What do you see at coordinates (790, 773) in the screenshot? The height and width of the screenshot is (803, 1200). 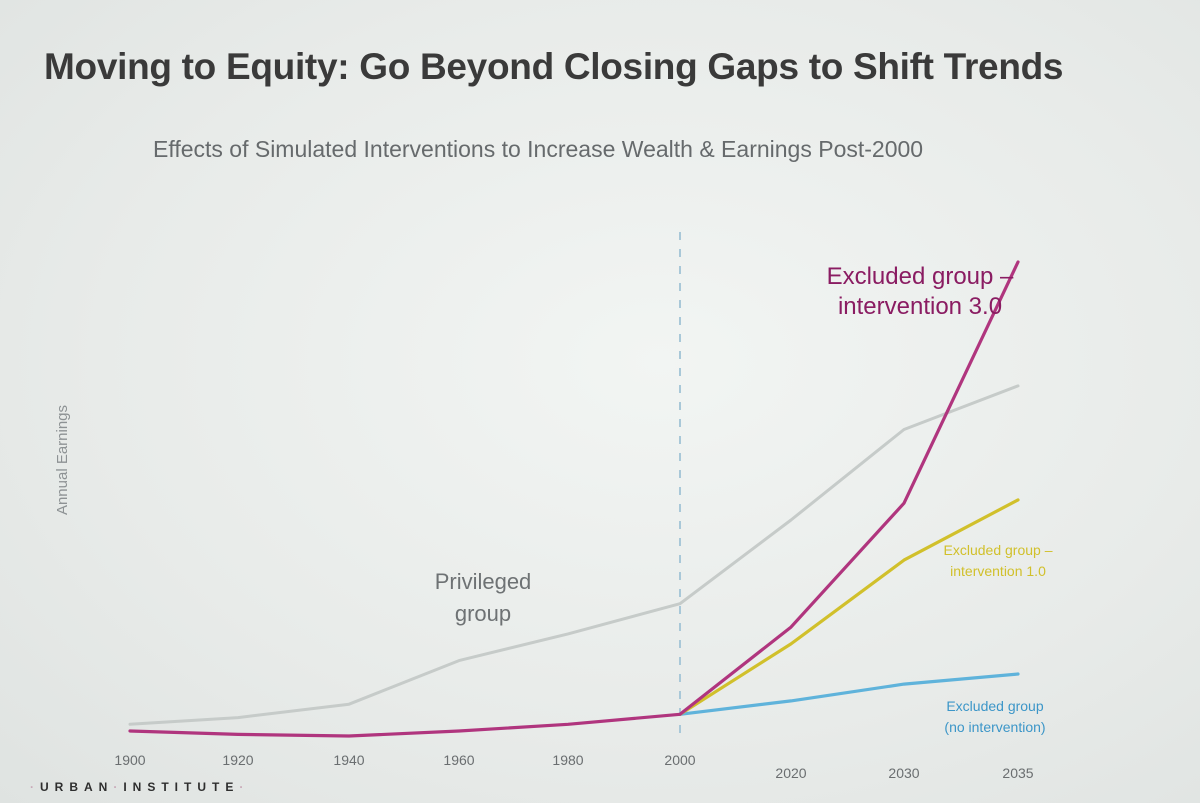 I see `x-tick-label: 2020` at bounding box center [790, 773].